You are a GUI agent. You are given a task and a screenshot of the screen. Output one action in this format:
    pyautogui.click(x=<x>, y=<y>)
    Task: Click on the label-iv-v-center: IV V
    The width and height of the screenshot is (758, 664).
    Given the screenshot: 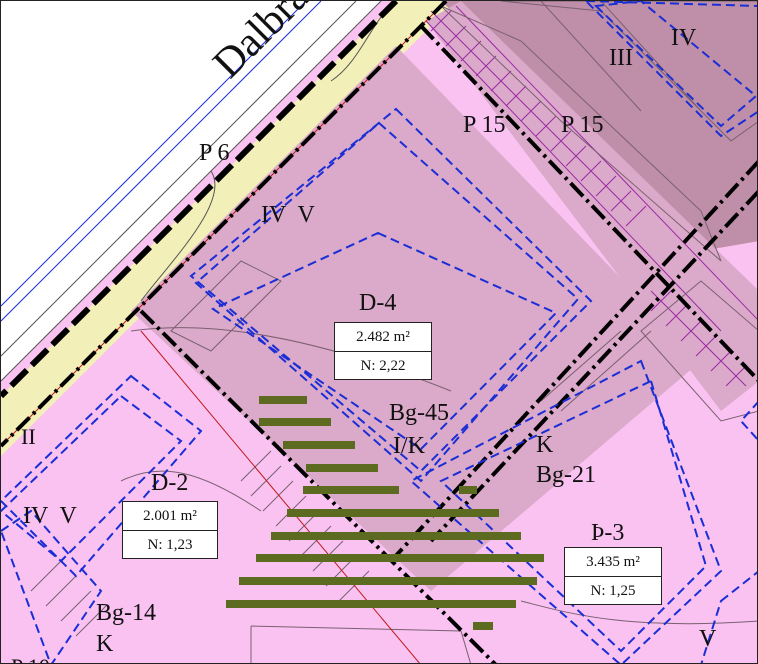 What is the action you would take?
    pyautogui.click(x=288, y=215)
    